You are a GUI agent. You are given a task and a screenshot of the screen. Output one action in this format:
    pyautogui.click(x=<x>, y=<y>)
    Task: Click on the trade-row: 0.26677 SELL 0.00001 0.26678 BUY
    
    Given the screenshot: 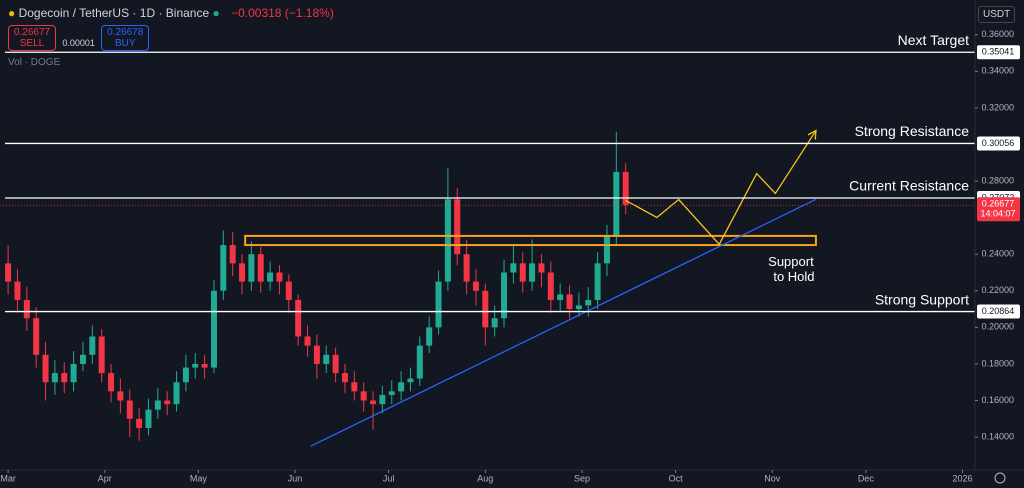 What is the action you would take?
    pyautogui.click(x=171, y=38)
    